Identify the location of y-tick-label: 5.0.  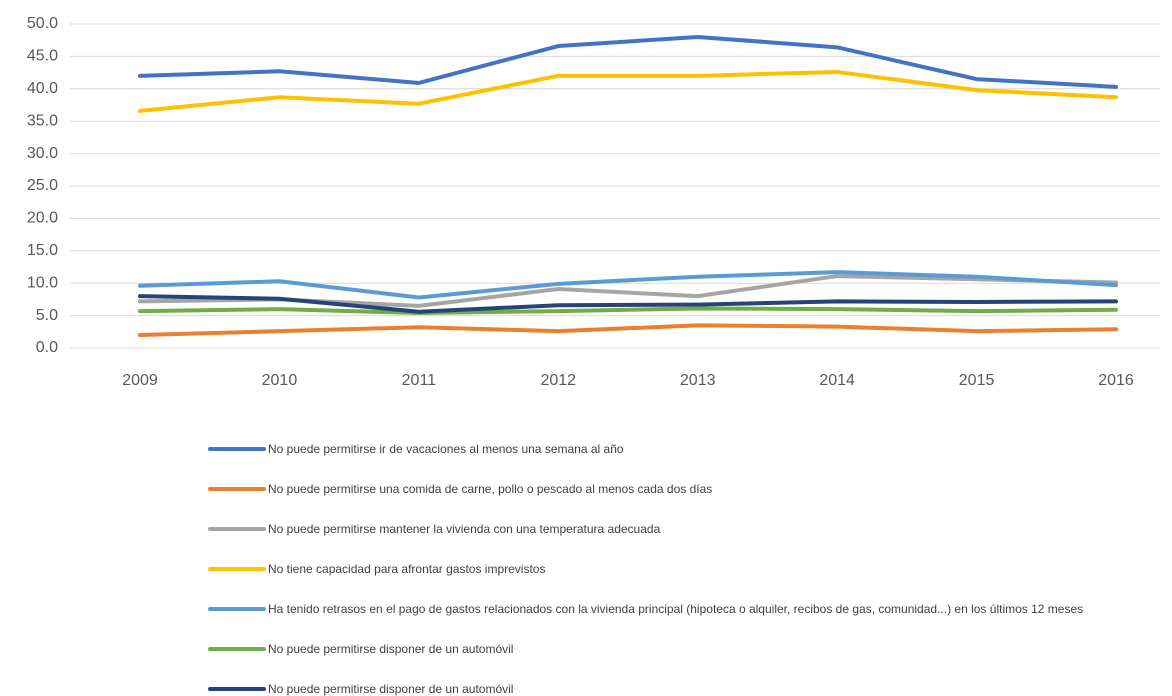
(47, 315).